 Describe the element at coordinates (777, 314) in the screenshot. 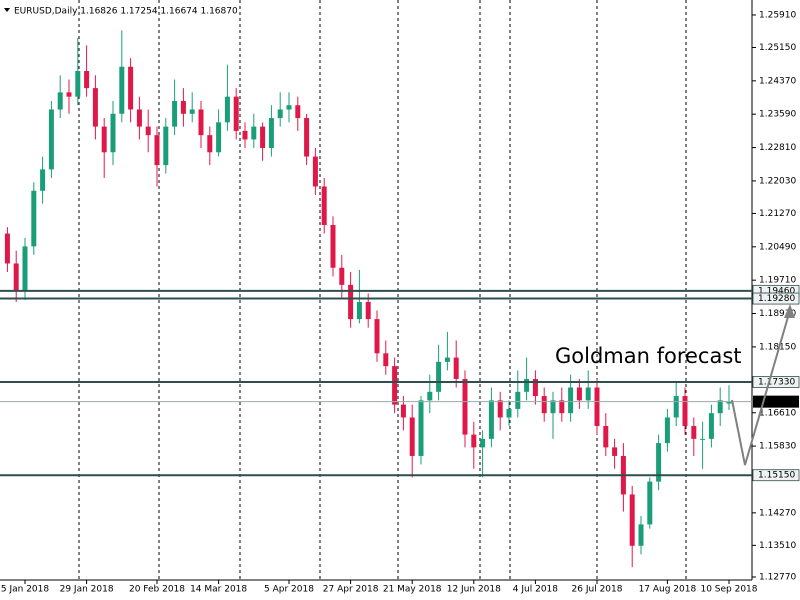

I see `y-tick-label: 1.18930` at that location.